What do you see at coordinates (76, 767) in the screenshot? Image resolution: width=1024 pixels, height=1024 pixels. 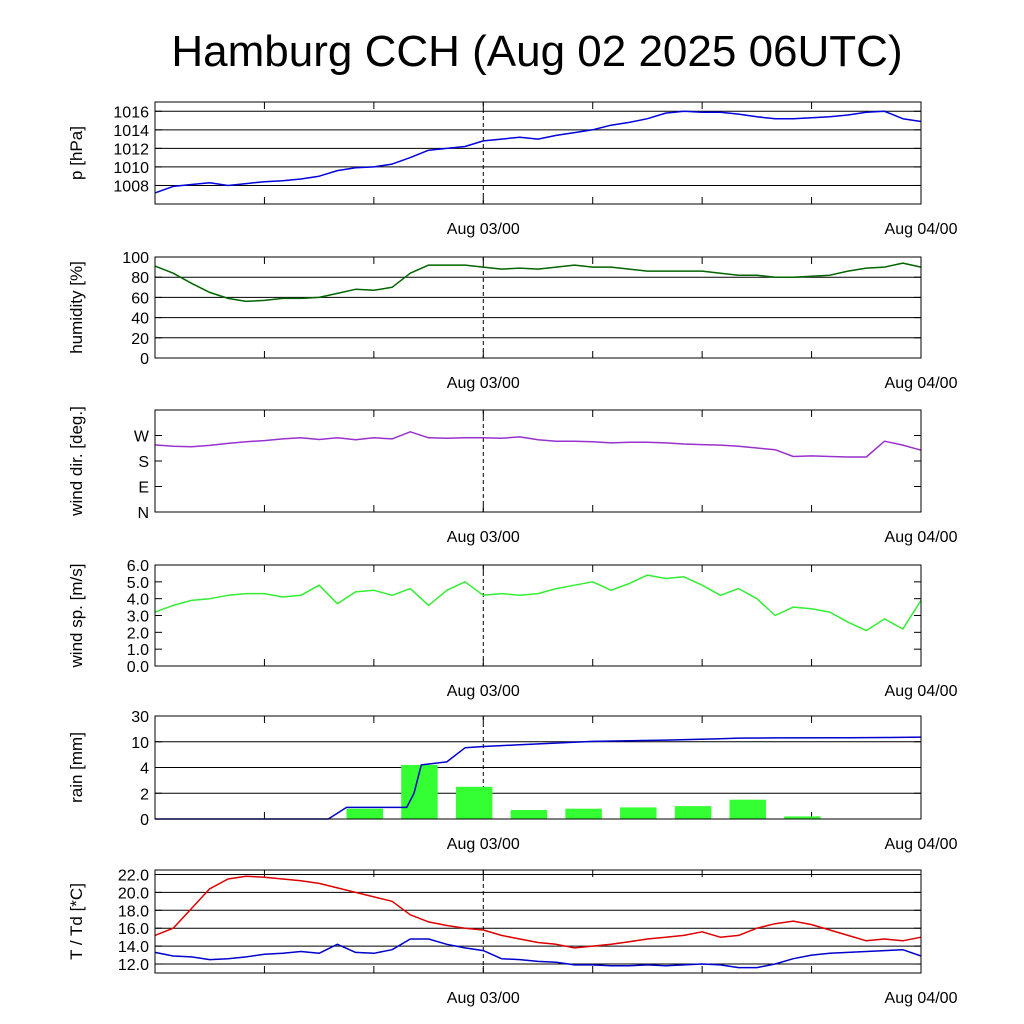 I see `y-axis-label: rain [mm]` at bounding box center [76, 767].